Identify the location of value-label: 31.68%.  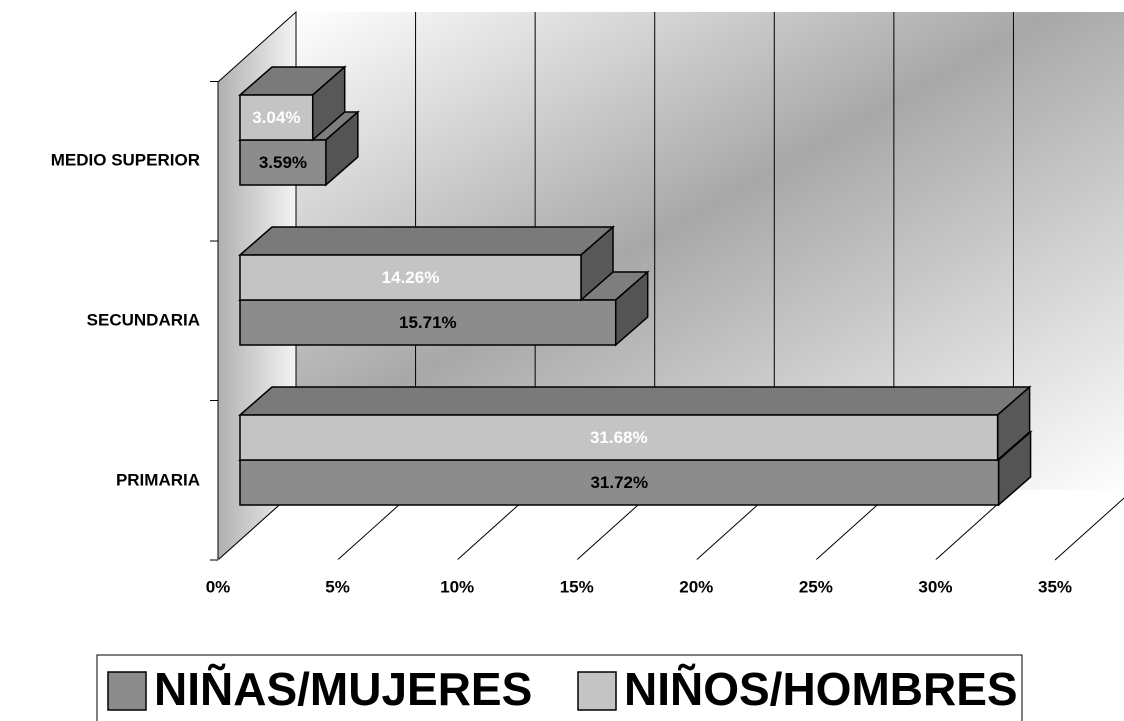
(619, 437).